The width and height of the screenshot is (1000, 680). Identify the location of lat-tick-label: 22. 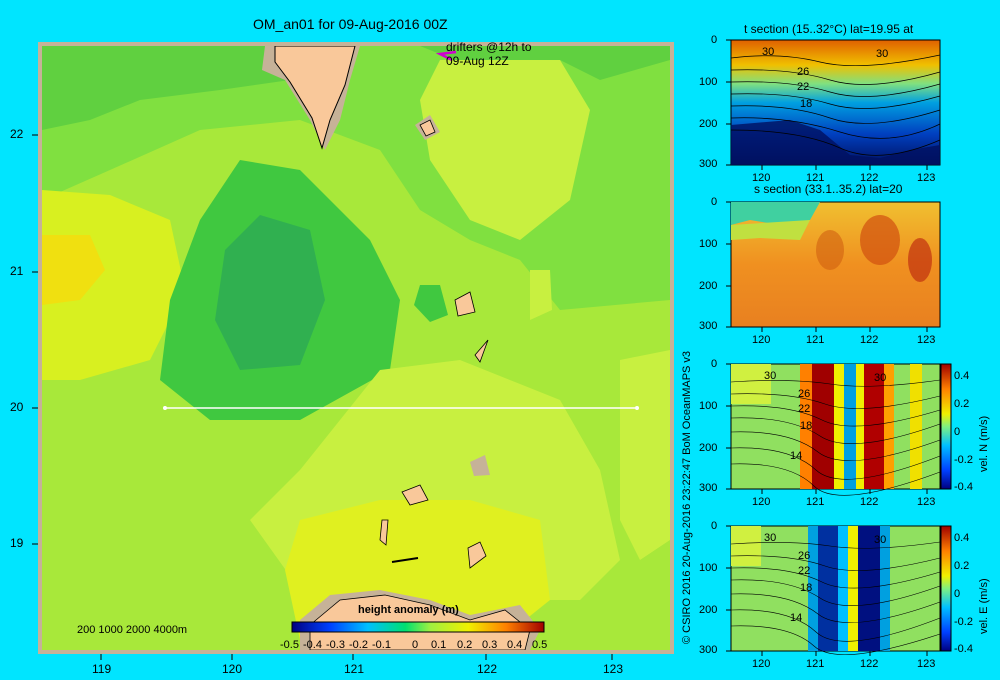
(17, 134).